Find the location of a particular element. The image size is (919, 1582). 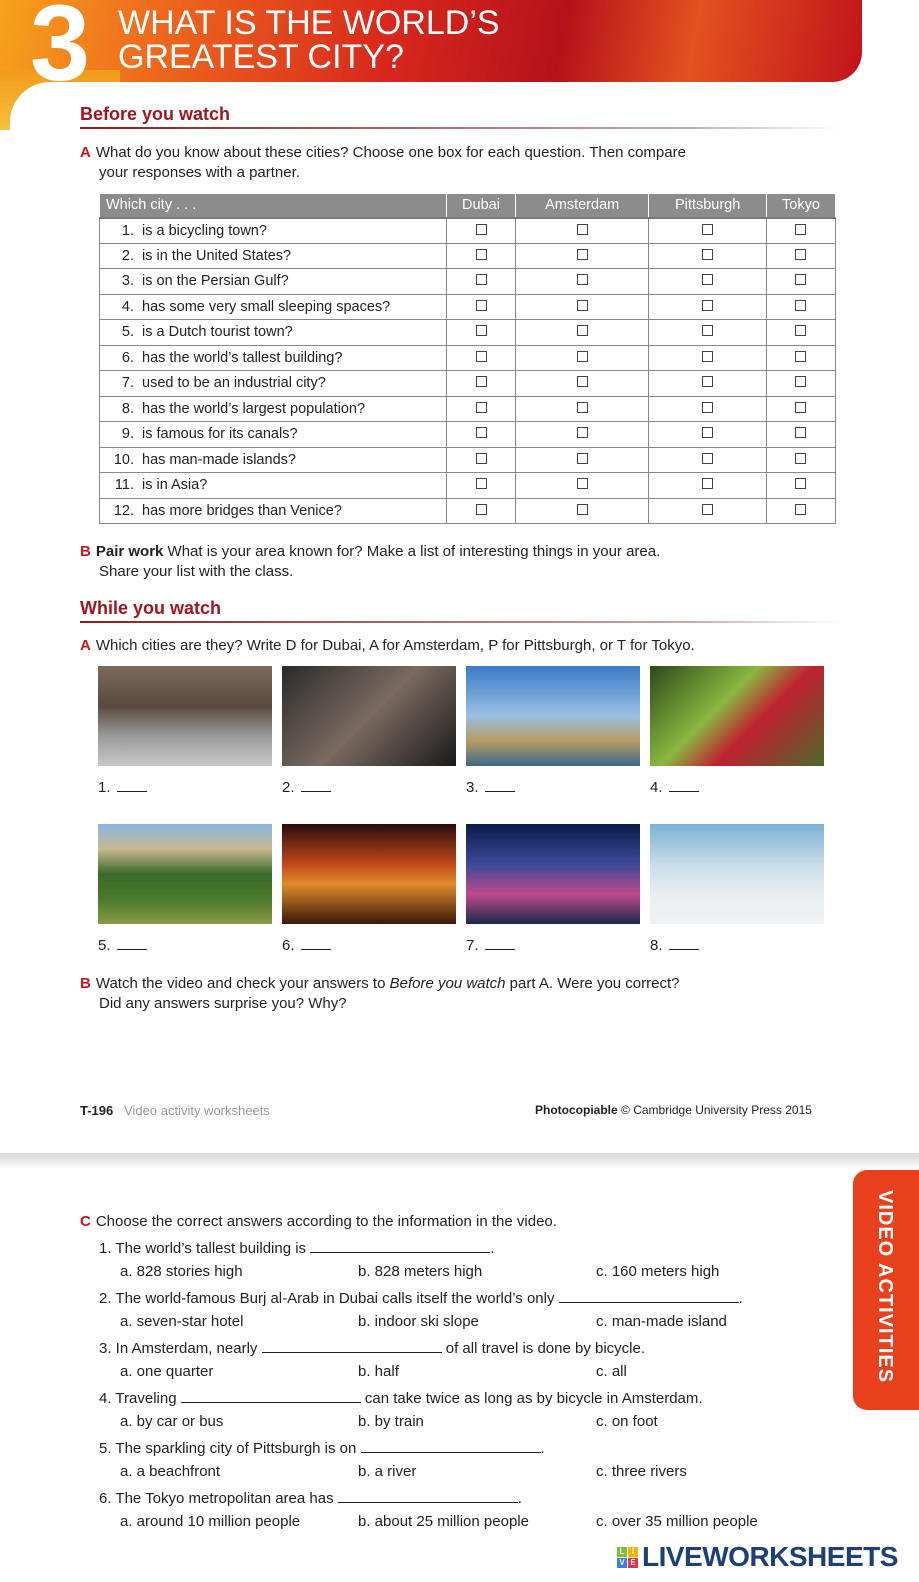

photo-answer: 6. is located at coordinates (306, 945).